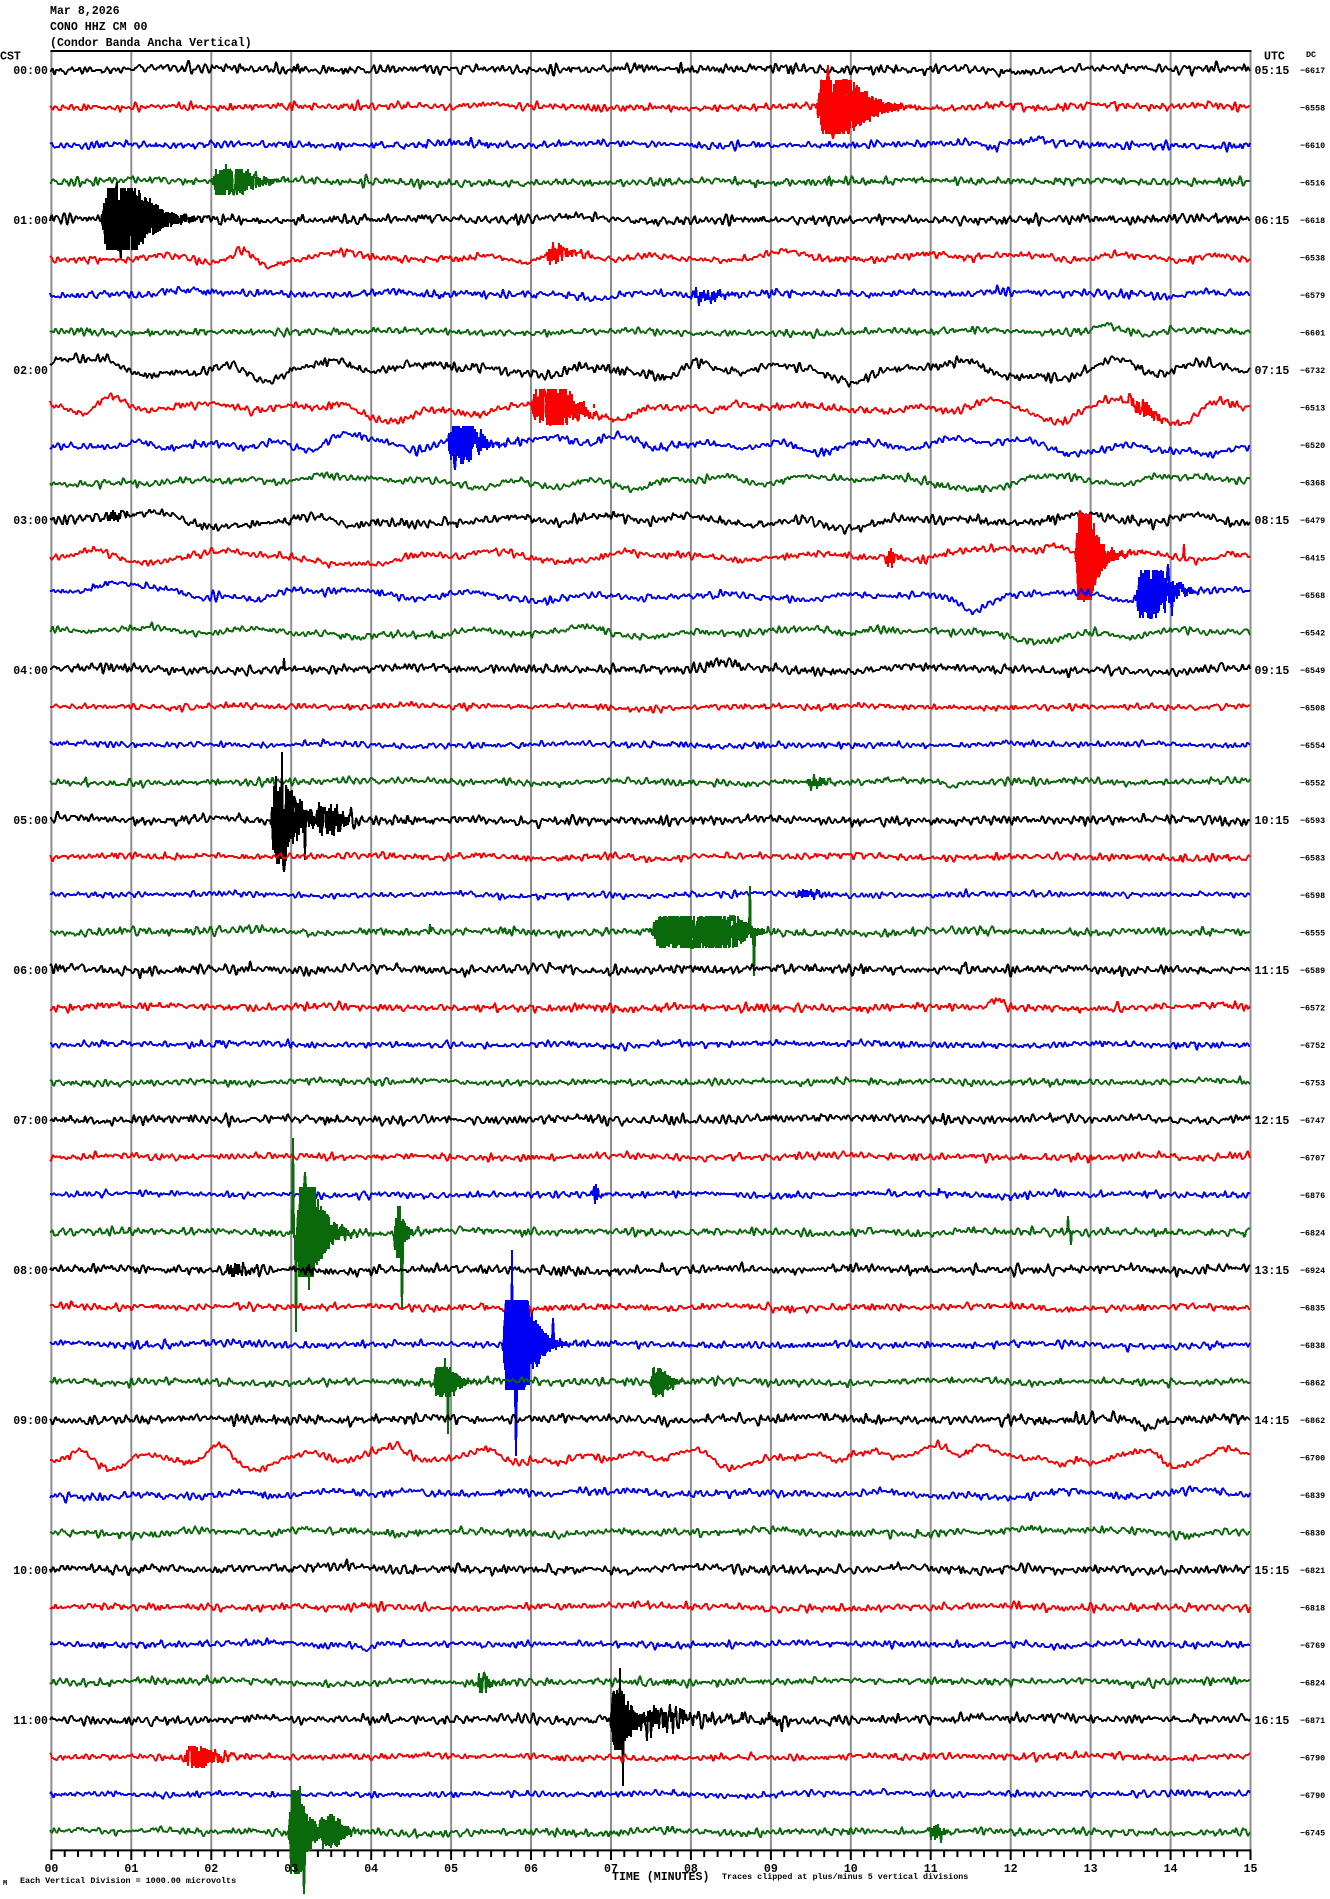 This screenshot has height=1899, width=1330. I want to click on svg-text: −6552, so click(1312, 784).